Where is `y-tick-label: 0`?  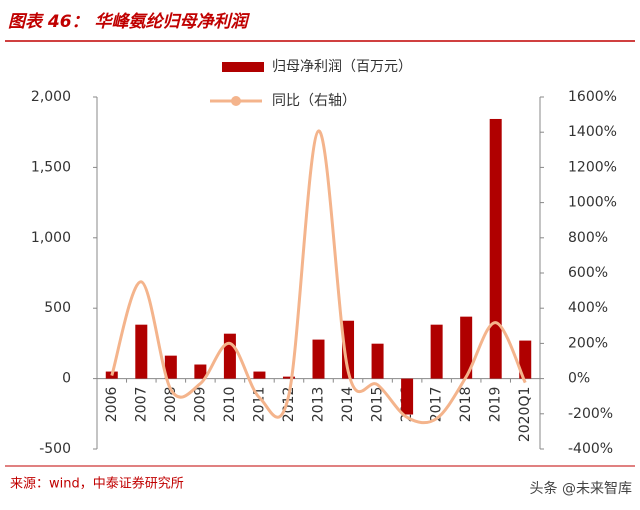 y-tick-label: 0 is located at coordinates (66, 379).